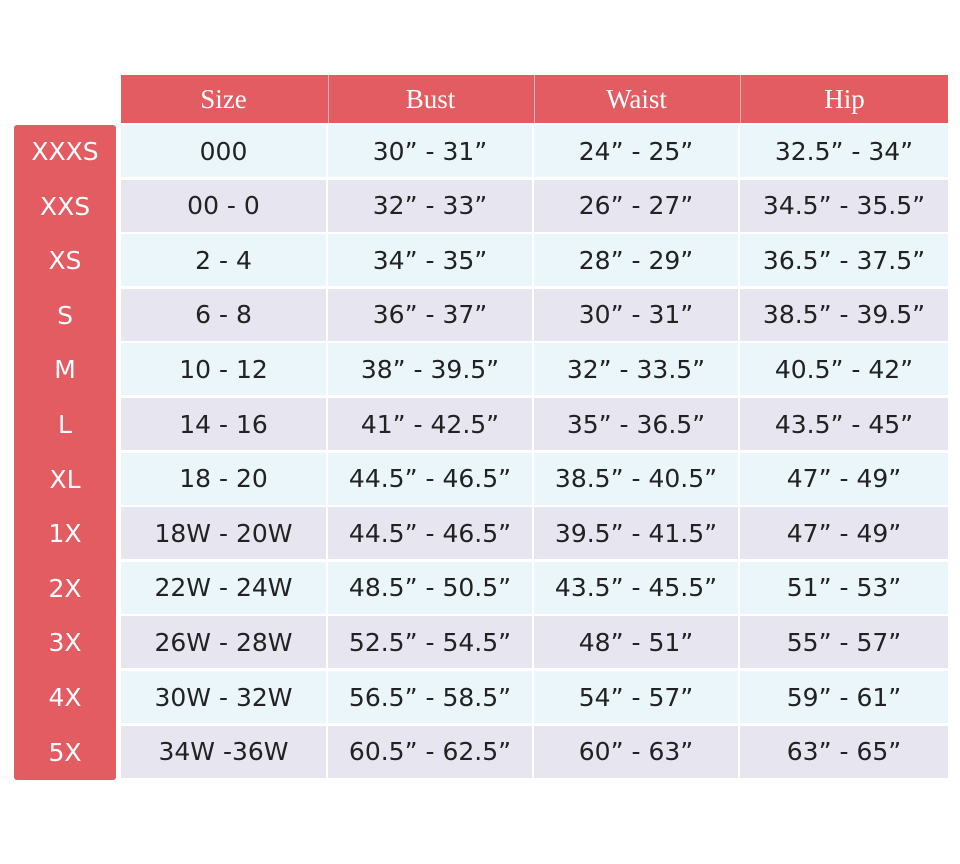  I want to click on table-cell: 48” - 51”, so click(636, 642).